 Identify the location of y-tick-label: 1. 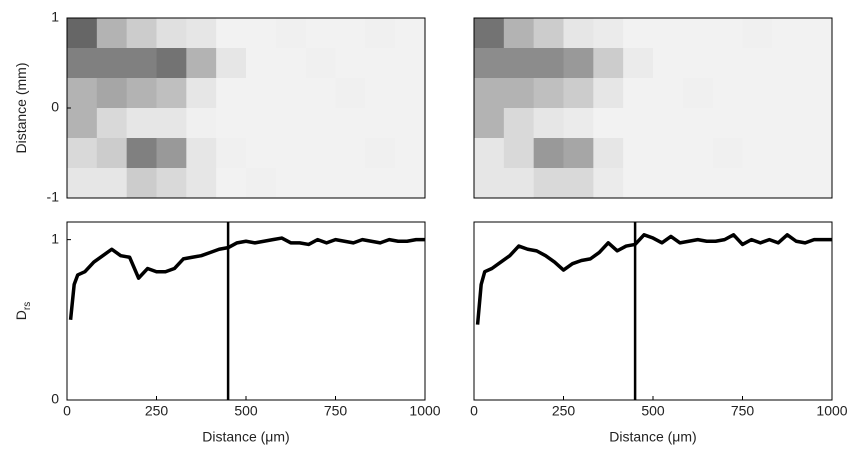
(55, 17).